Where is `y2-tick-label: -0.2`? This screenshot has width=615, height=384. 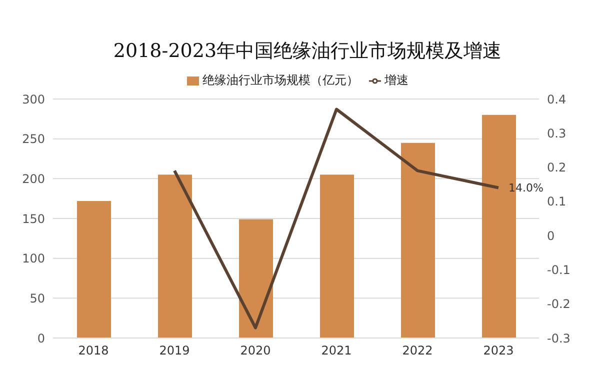 y2-tick-label: -0.2 is located at coordinates (558, 304).